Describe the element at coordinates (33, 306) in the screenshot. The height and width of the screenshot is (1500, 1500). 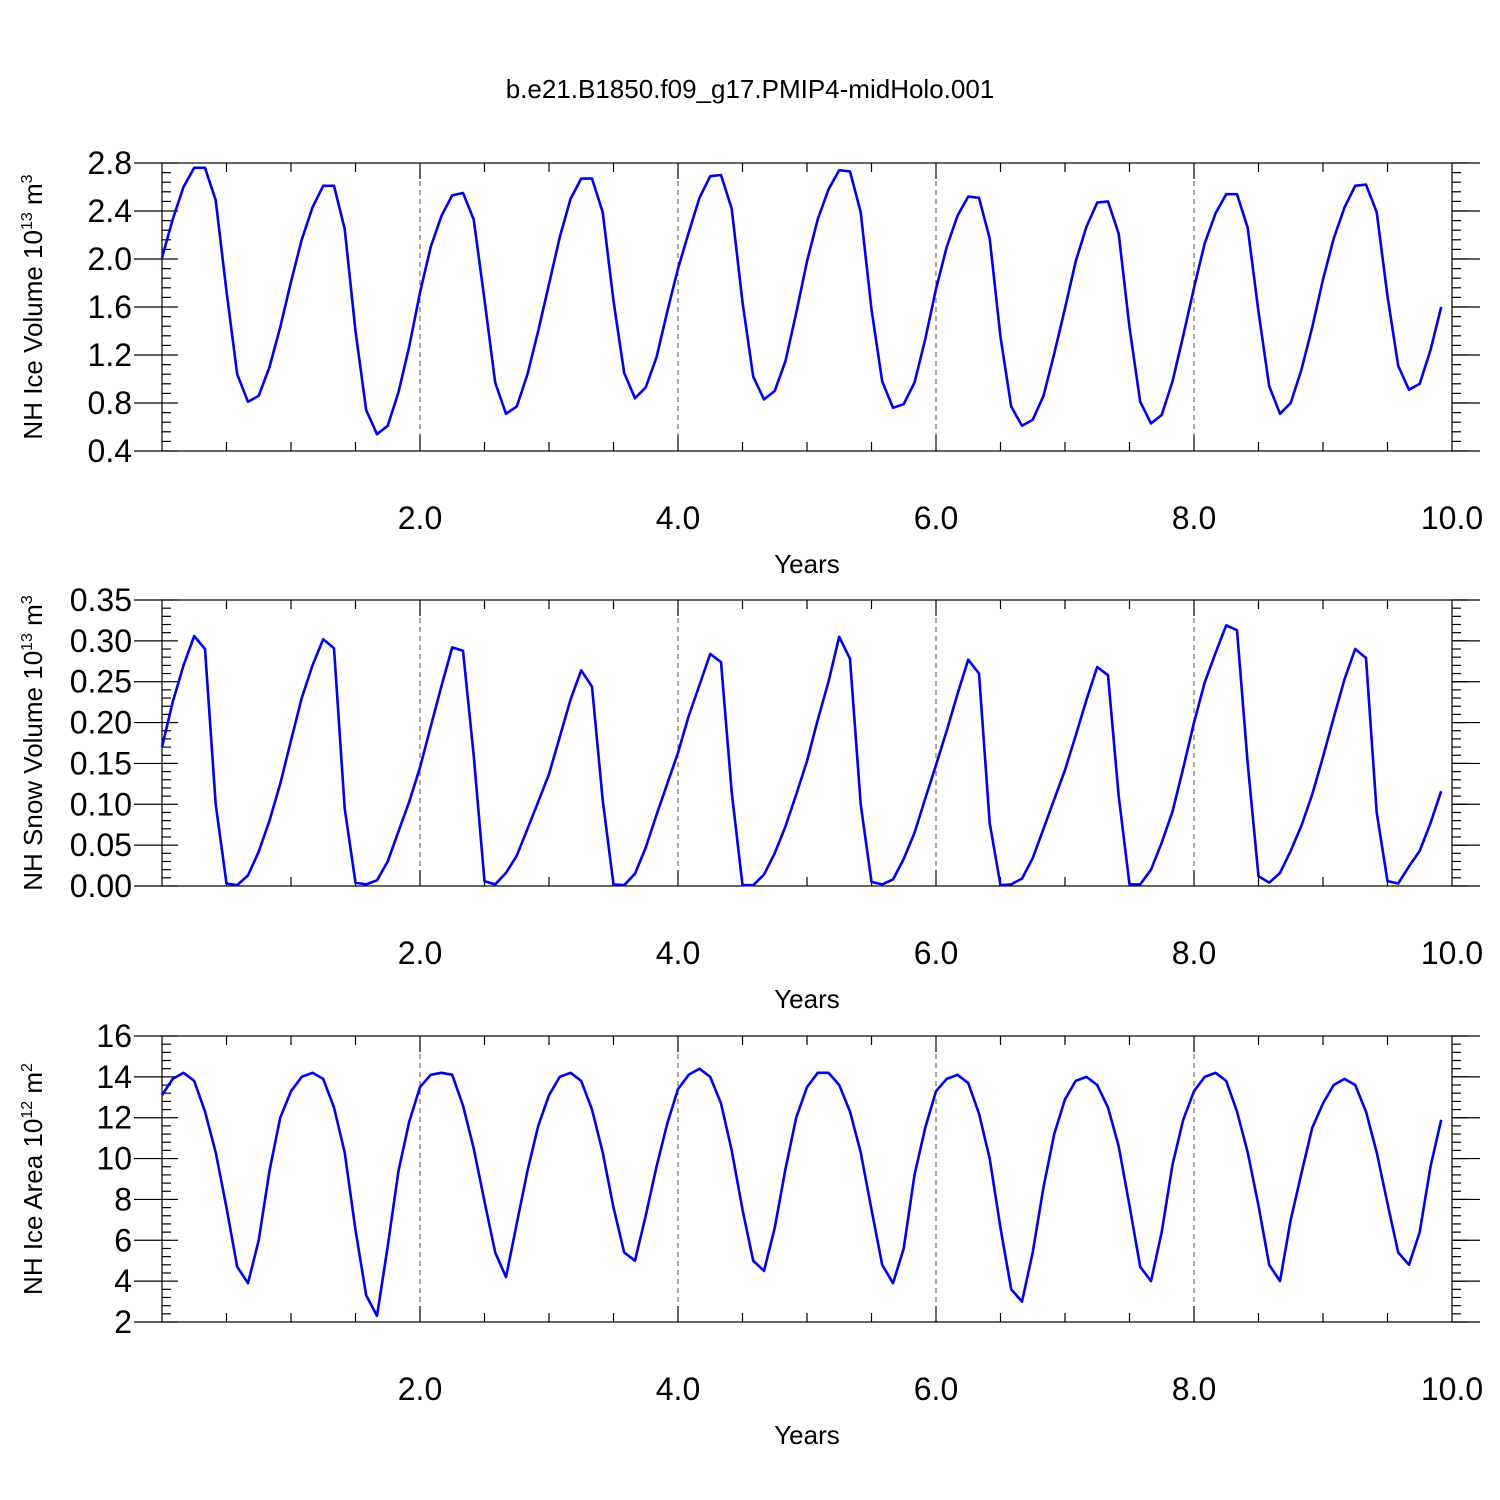
I see `ice-volume-ylabel: NH Ice Volume 1013 m3` at that location.